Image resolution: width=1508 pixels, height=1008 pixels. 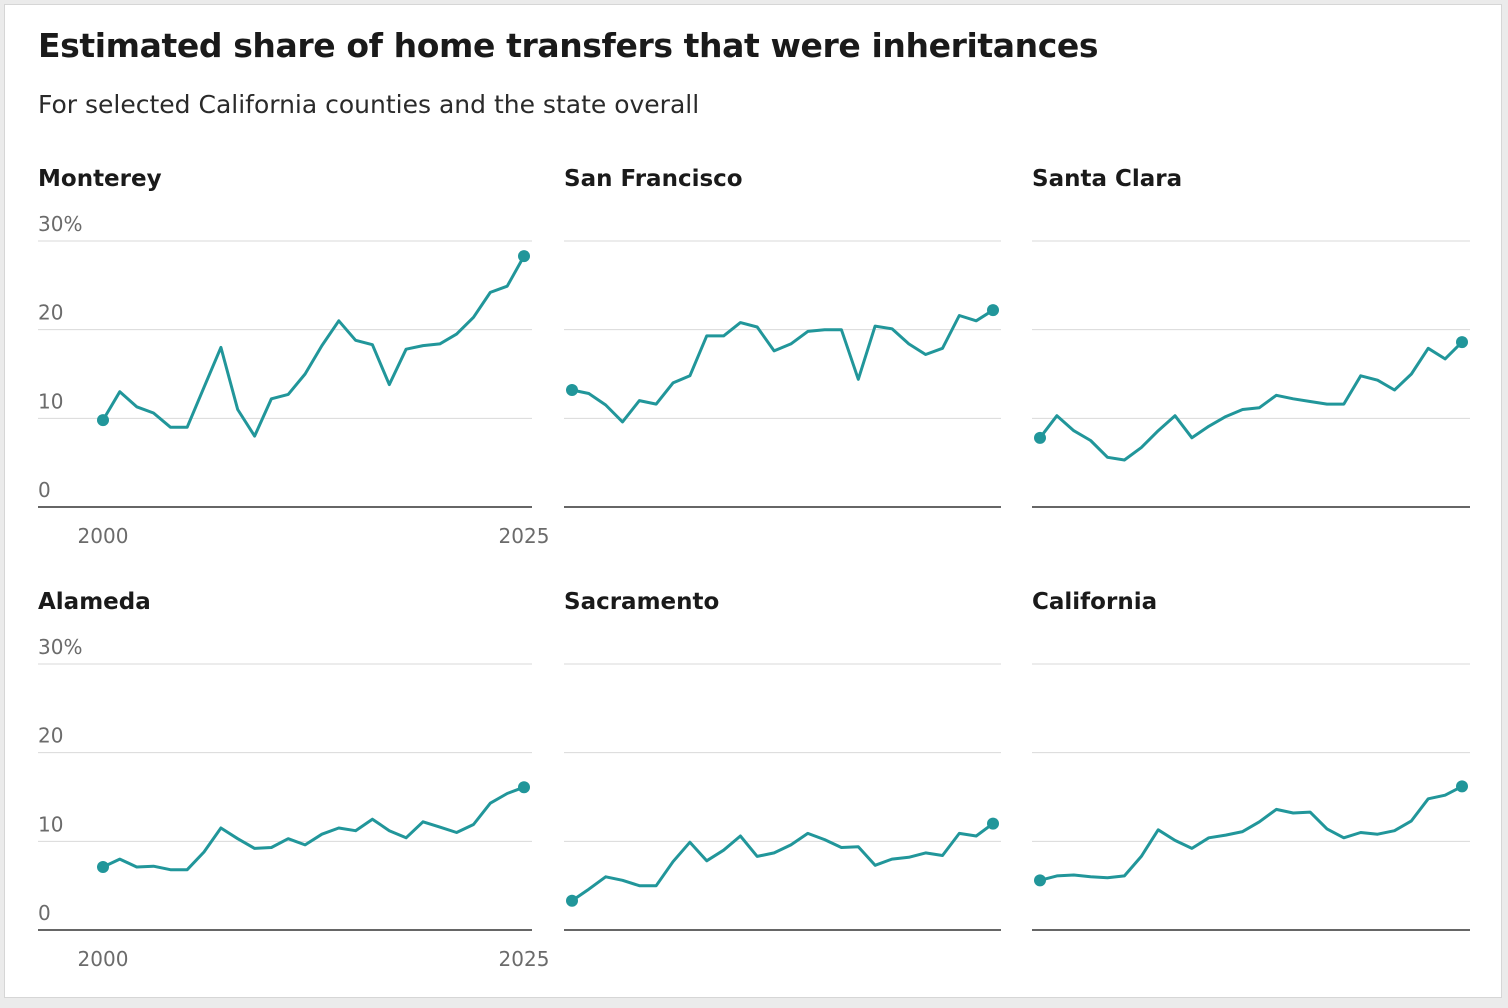 What do you see at coordinates (100, 179) in the screenshot?
I see `panel-title: Monterey` at bounding box center [100, 179].